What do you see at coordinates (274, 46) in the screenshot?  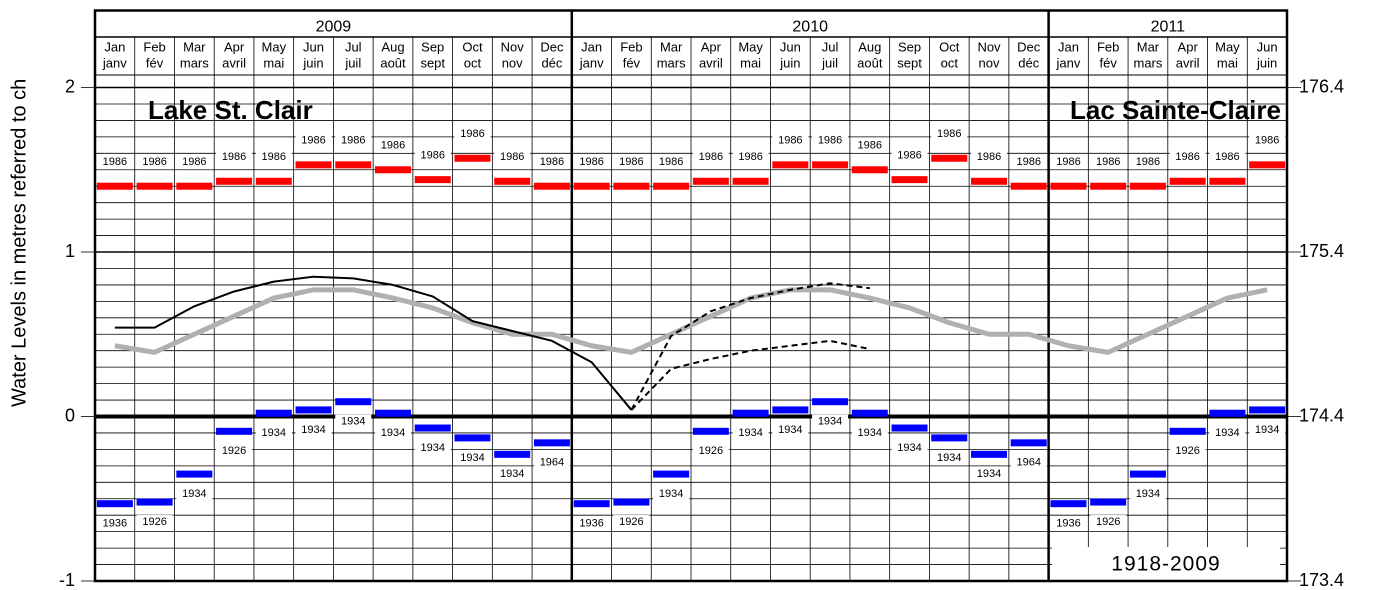 I see `month-label: May` at bounding box center [274, 46].